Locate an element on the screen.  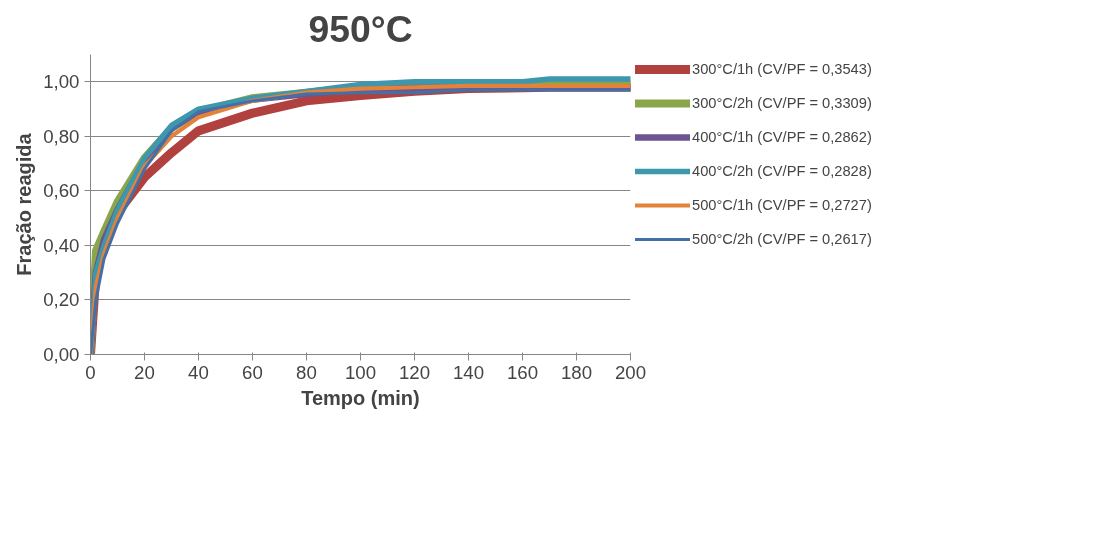
x-tick-label: 40 is located at coordinates (198, 372).